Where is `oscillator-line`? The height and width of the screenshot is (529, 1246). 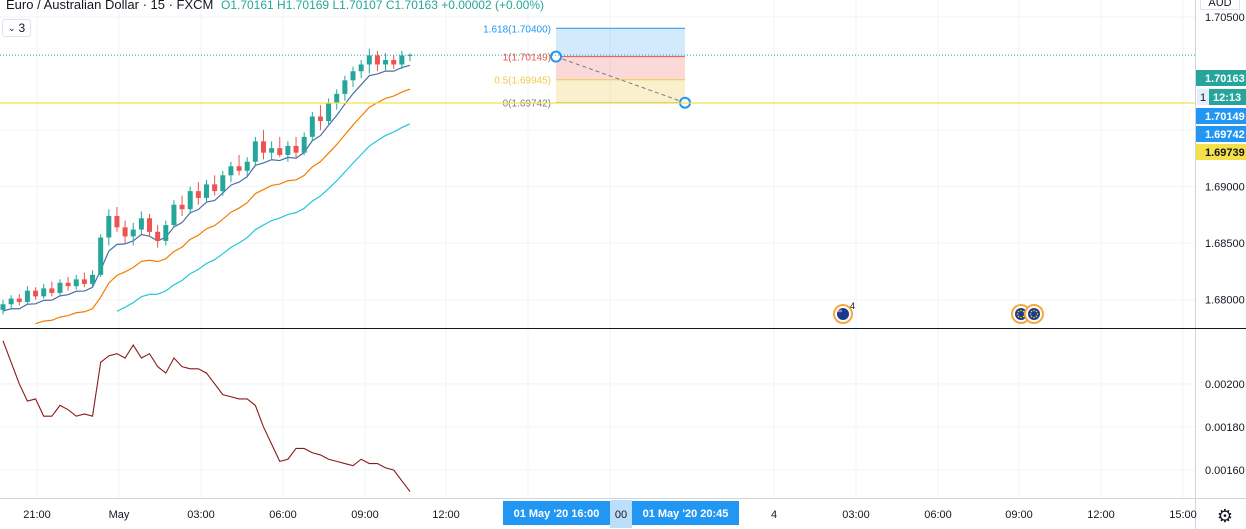 oscillator-line is located at coordinates (206, 416).